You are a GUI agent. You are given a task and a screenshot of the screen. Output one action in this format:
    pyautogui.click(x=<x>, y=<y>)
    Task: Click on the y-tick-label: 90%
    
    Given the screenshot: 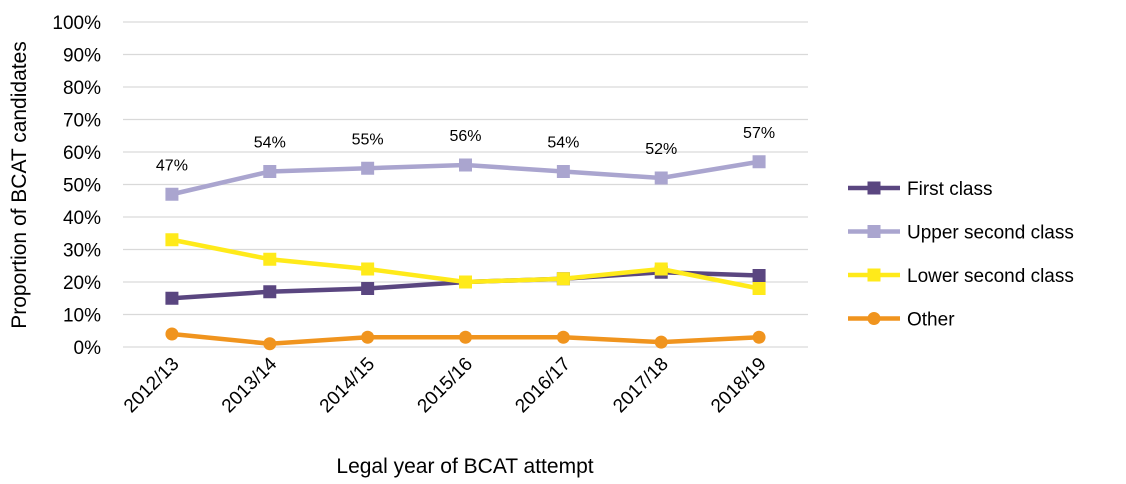 What is the action you would take?
    pyautogui.click(x=82, y=56)
    